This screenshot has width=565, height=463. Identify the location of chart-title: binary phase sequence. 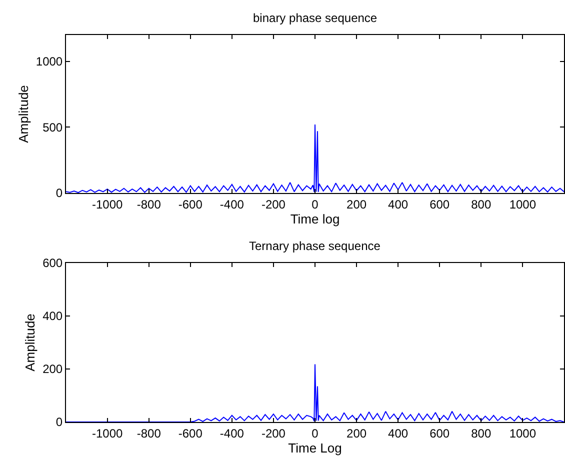
(315, 18).